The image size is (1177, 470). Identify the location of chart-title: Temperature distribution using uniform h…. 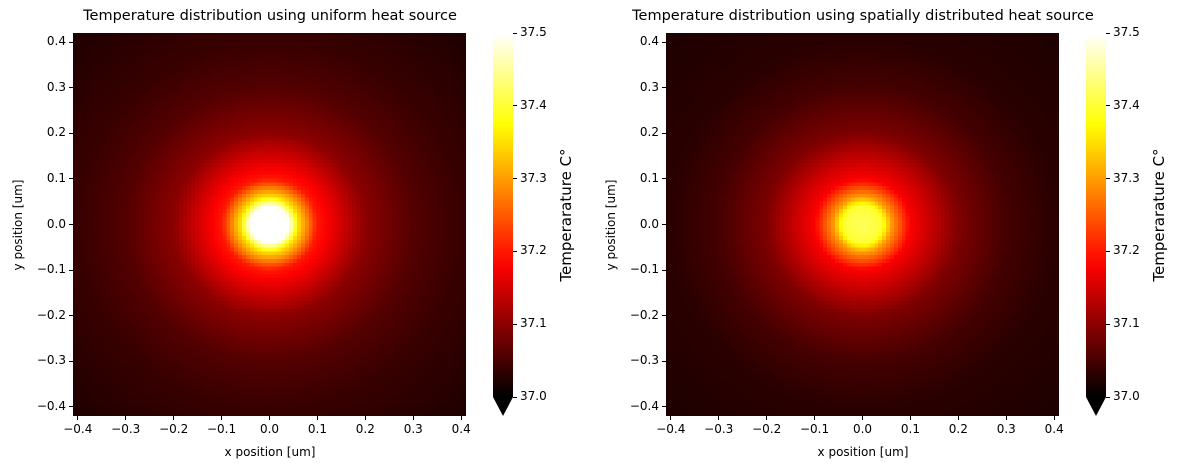
(270, 16).